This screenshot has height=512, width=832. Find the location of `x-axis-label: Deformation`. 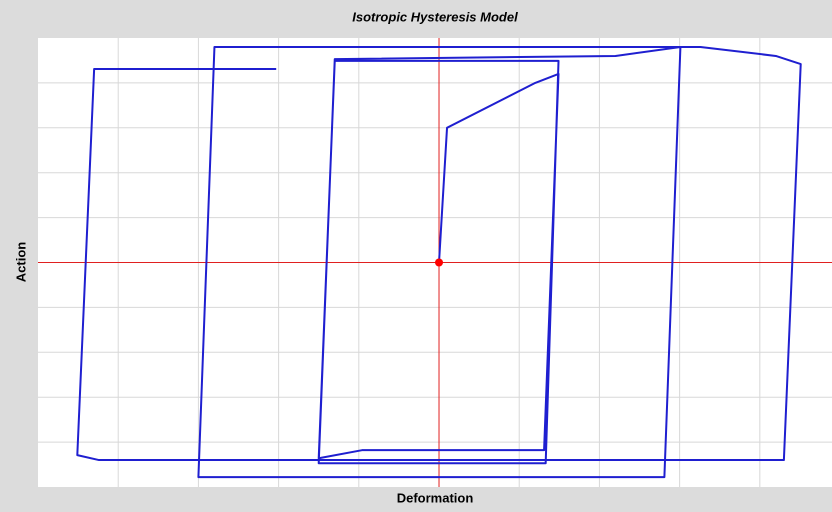

x-axis-label: Deformation is located at coordinates (435, 497).